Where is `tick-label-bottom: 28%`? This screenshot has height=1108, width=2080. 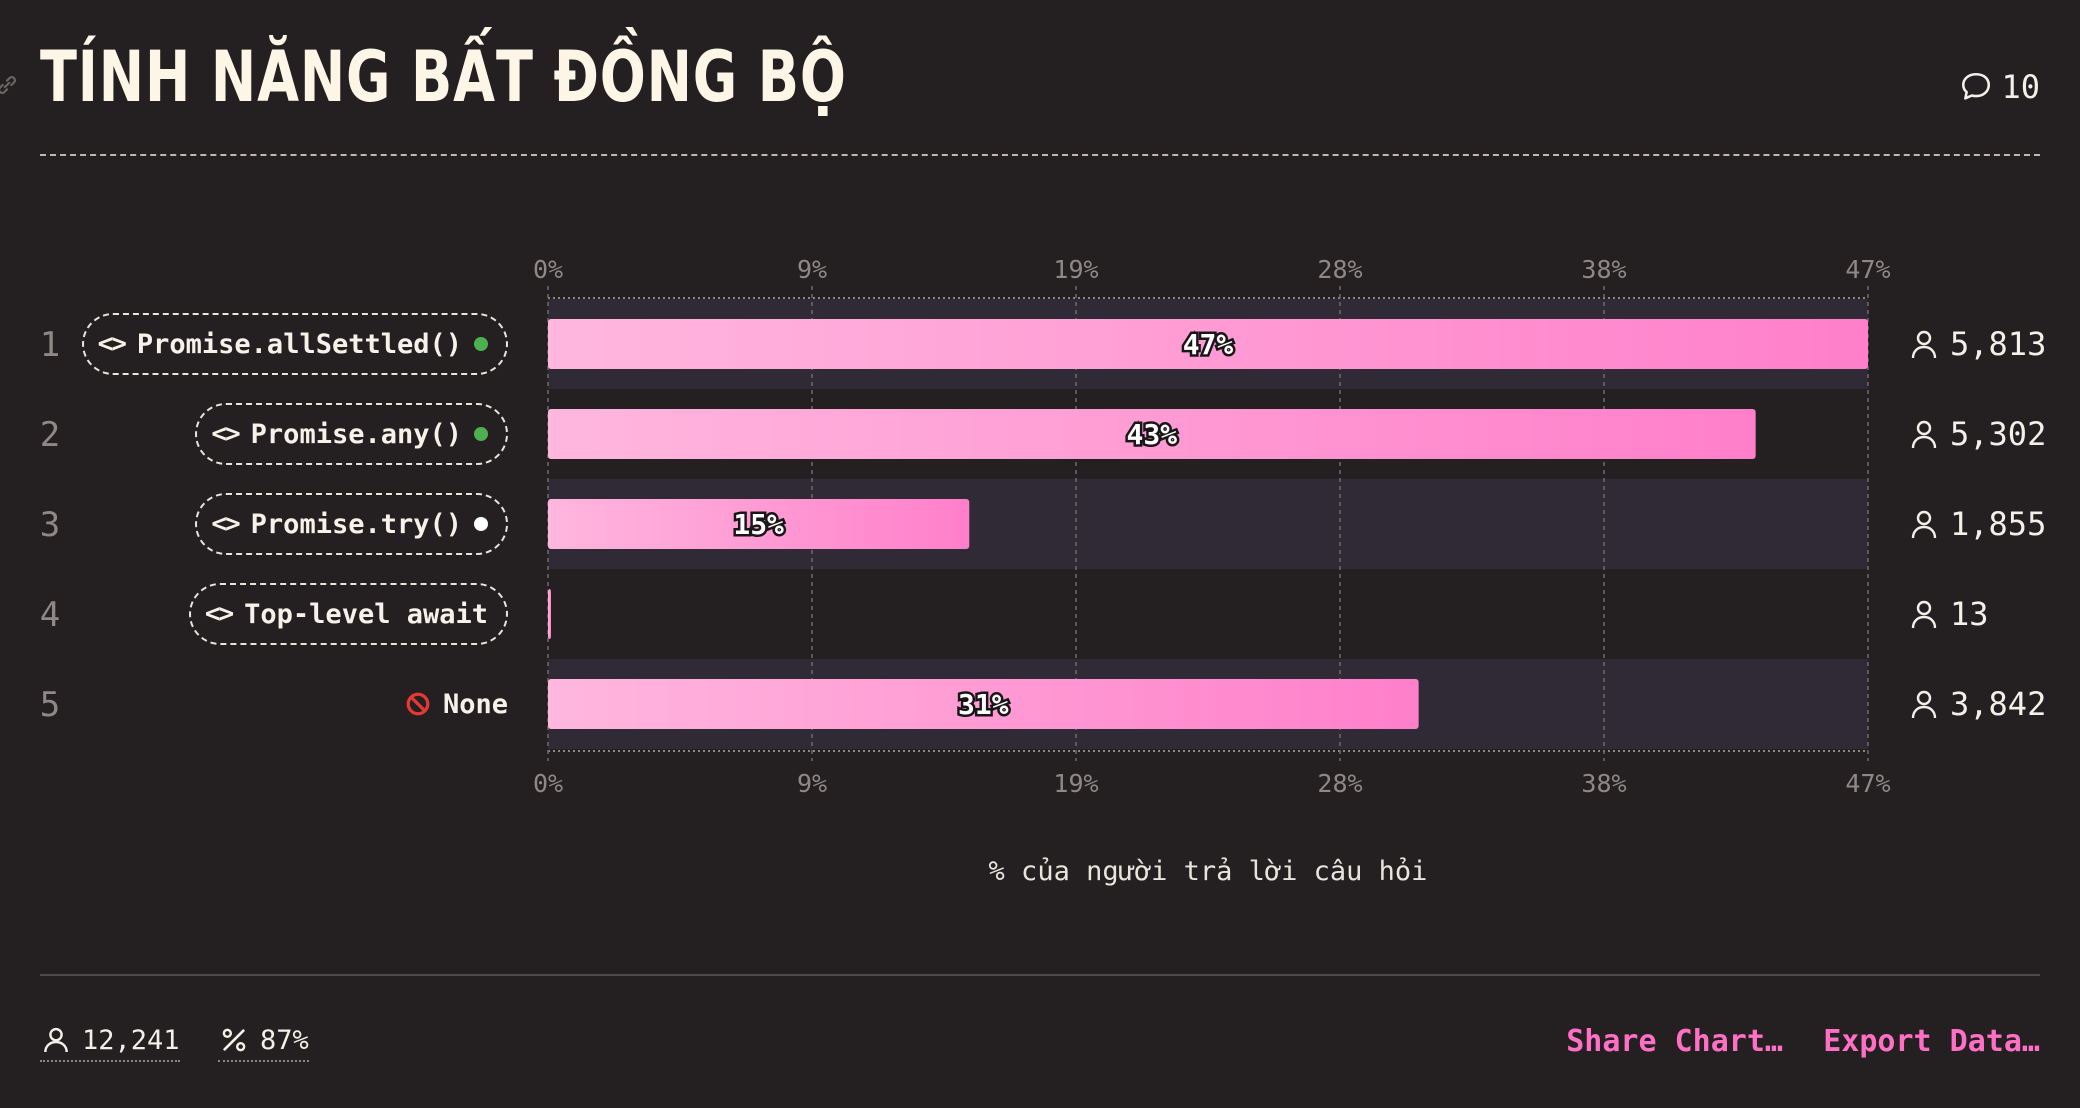 tick-label-bottom: 28% is located at coordinates (1339, 783).